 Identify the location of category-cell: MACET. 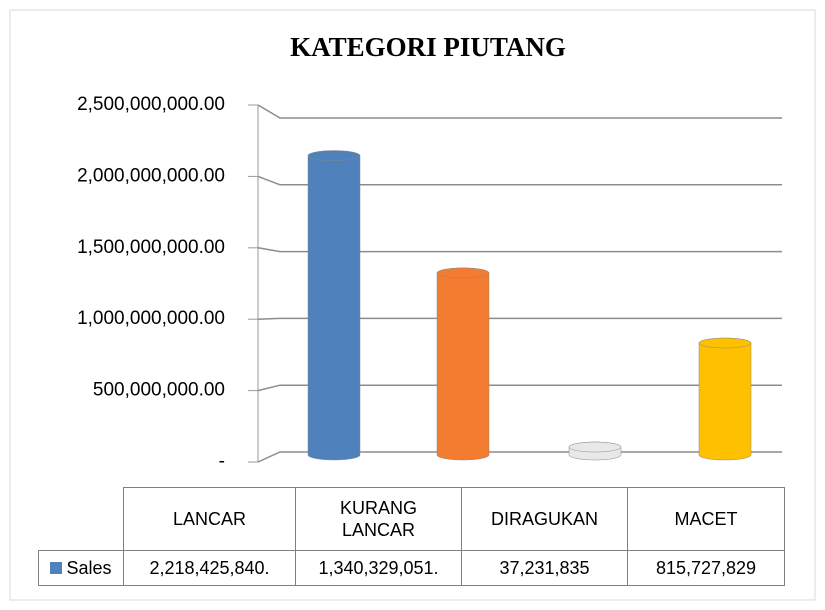
(706, 519).